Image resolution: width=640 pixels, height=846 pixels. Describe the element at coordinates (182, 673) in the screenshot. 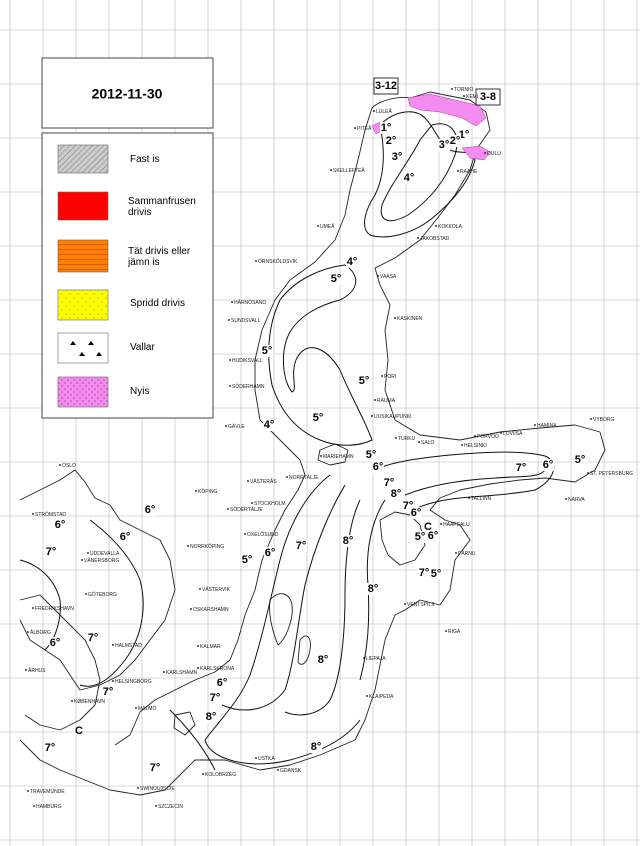

I see `place-name: KARLSHAMN` at that location.